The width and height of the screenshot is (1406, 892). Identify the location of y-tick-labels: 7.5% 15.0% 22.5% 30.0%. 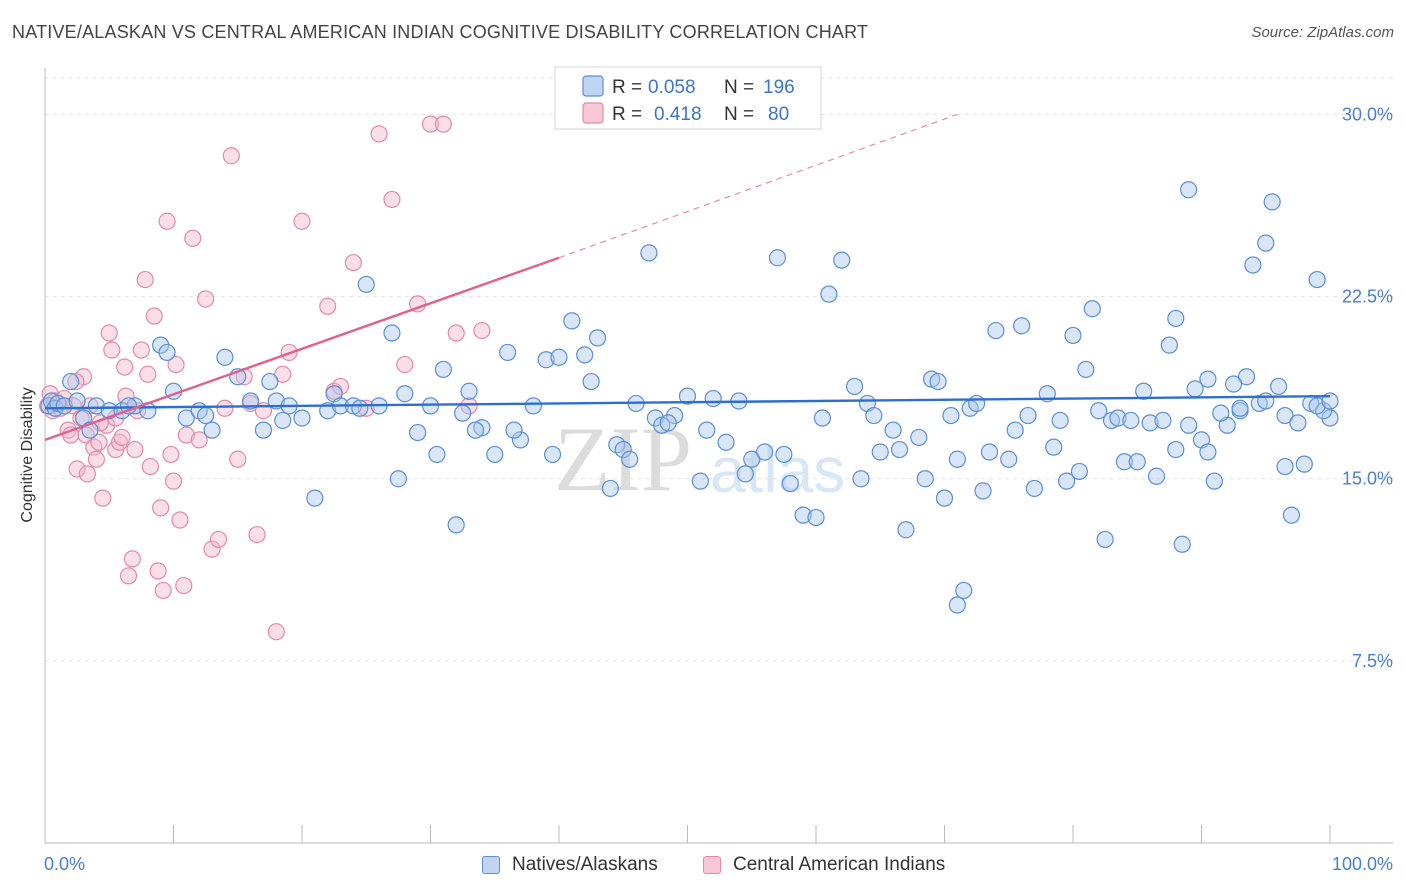
(1367, 387).